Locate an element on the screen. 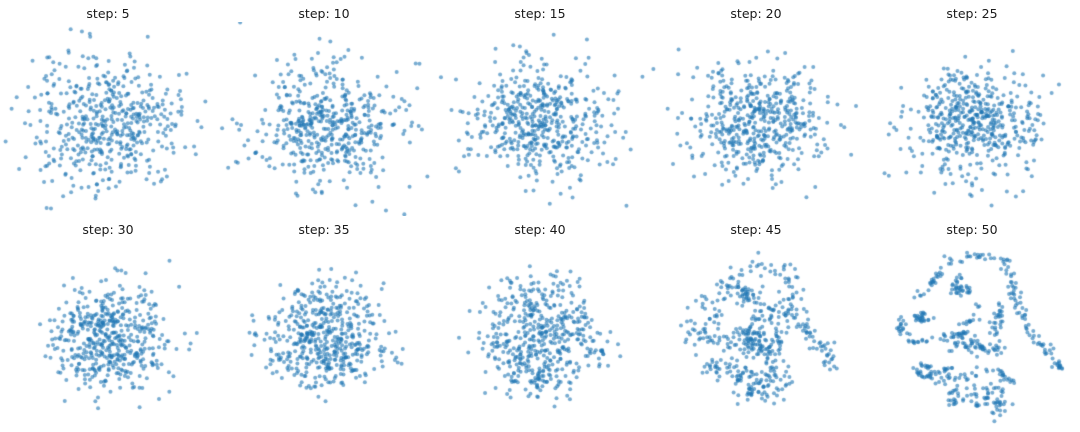 The image size is (1080, 432). subplot-title: step: 50 is located at coordinates (972, 229).